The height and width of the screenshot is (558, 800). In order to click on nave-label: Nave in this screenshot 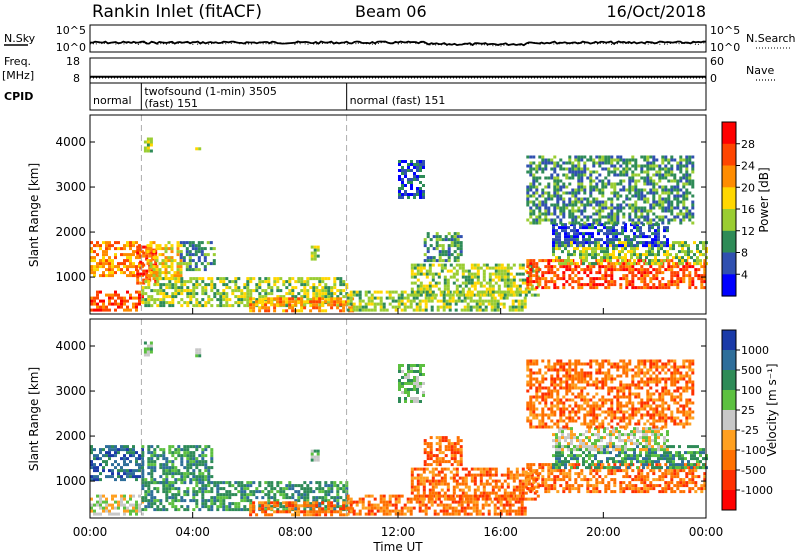, I will do `click(760, 70)`.